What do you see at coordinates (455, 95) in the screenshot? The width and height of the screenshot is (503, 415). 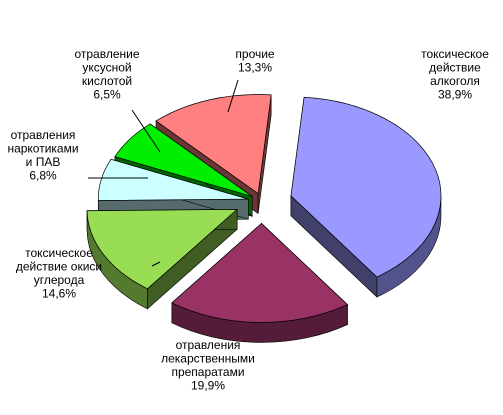 I see `slice-label-0-line-3: 38,9%` at bounding box center [455, 95].